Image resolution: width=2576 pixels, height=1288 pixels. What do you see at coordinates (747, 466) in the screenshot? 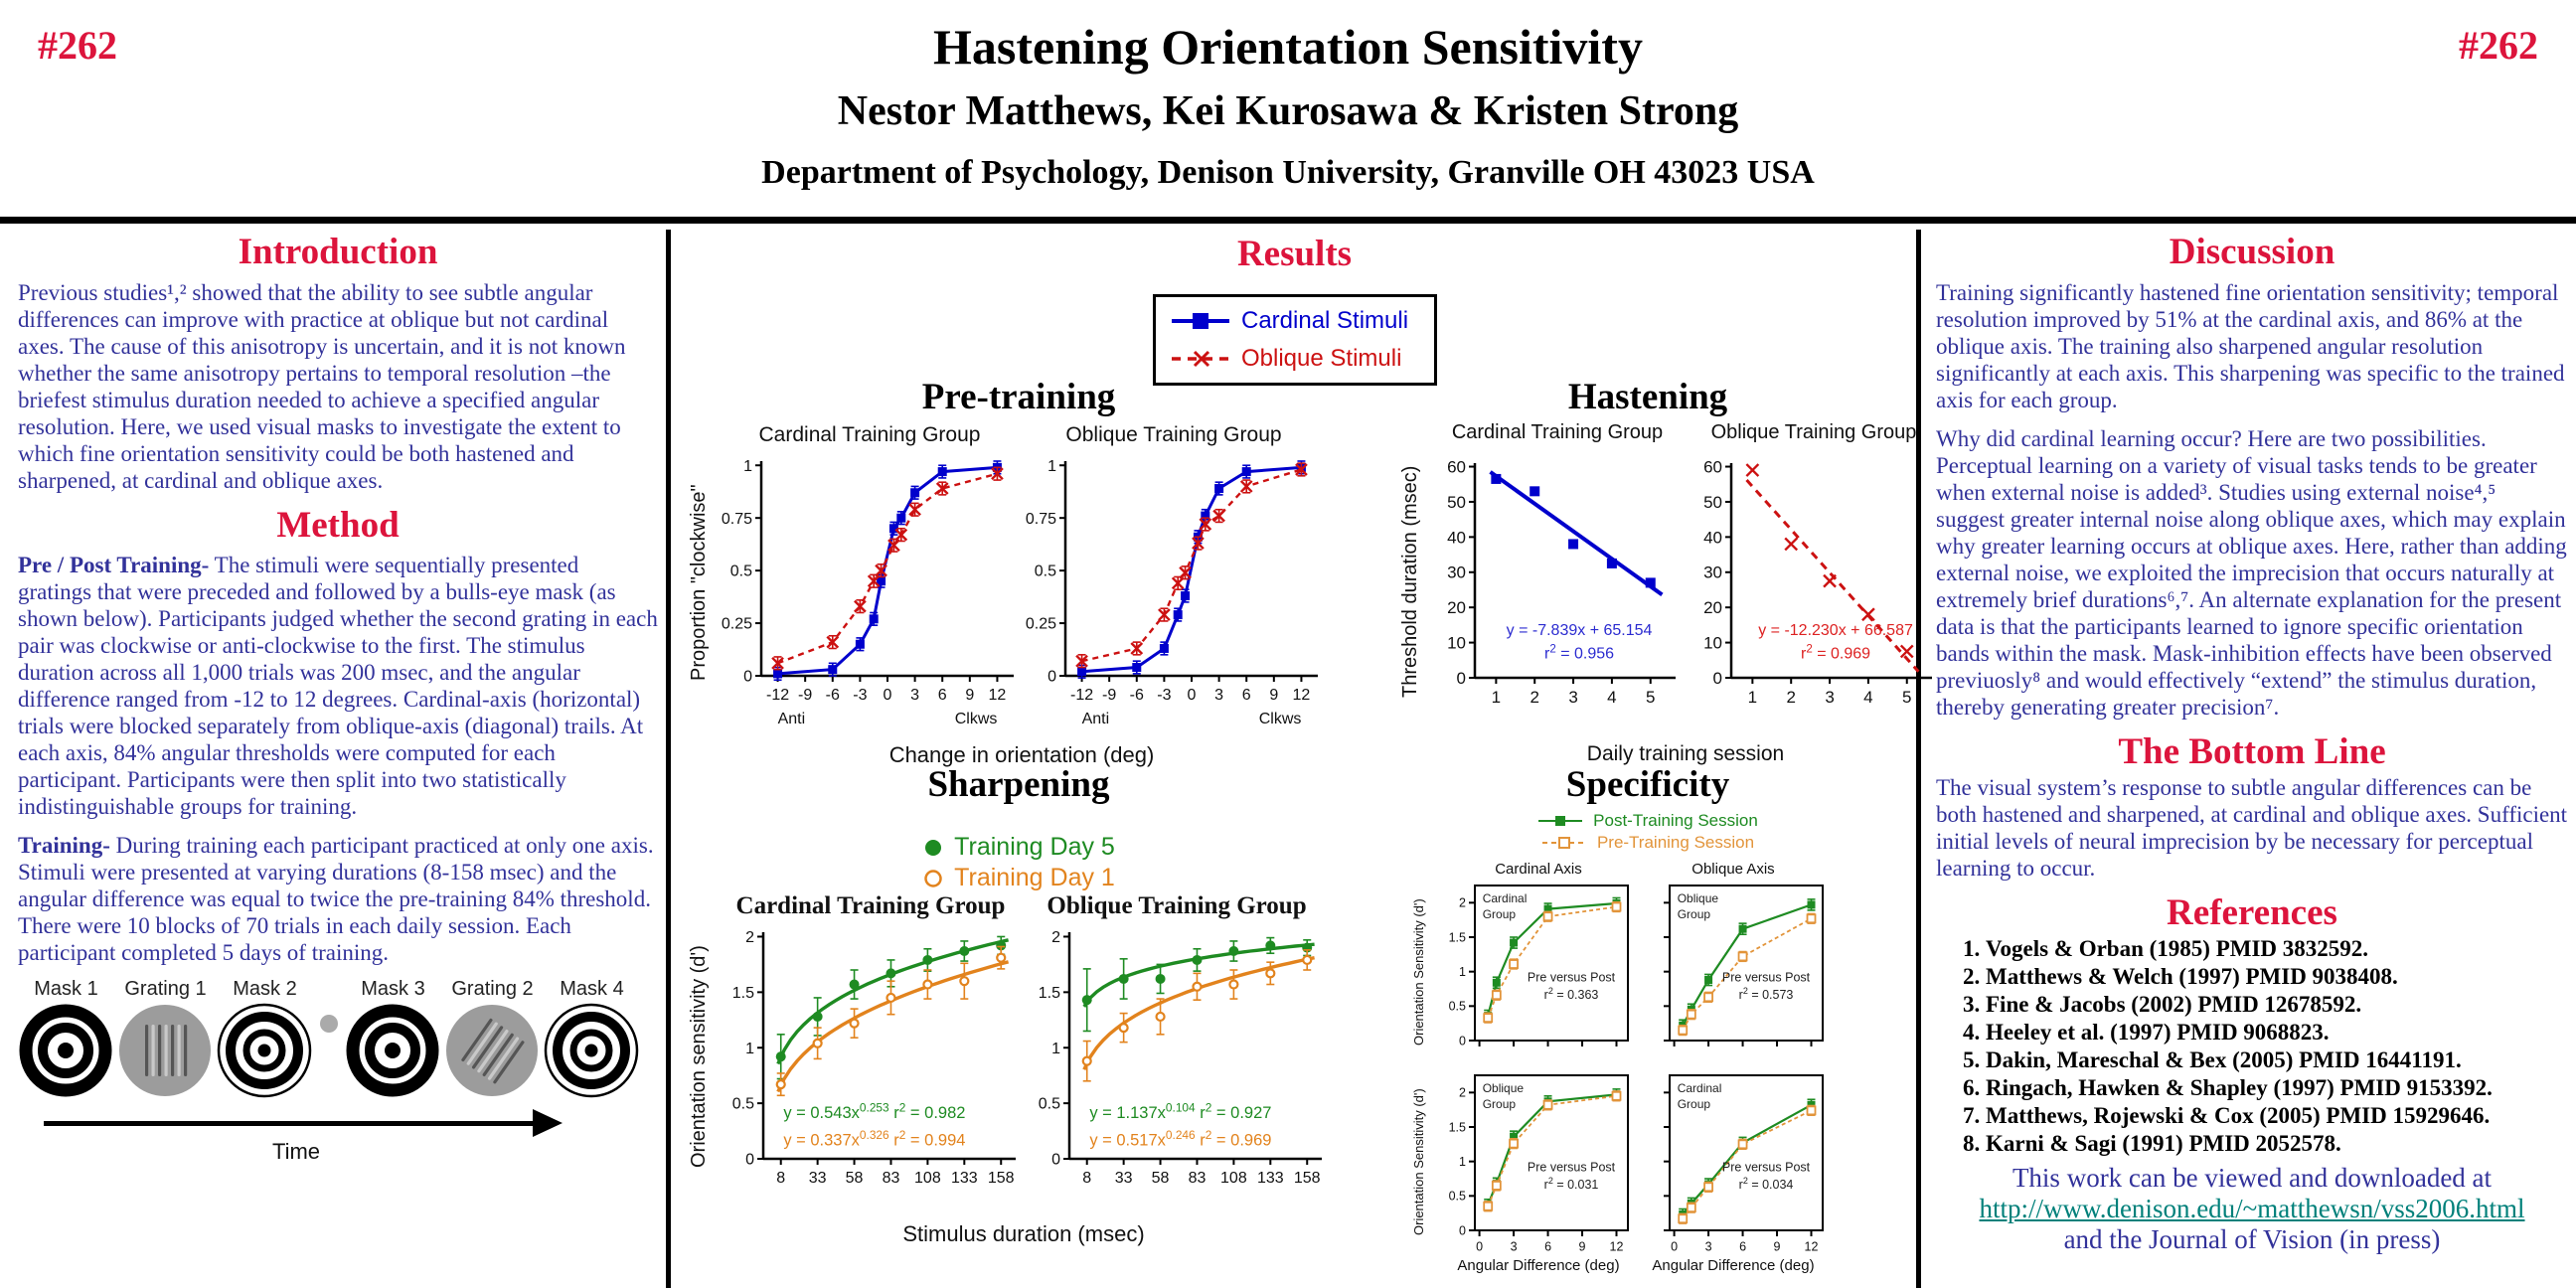
I see `svg-text: 1` at bounding box center [747, 466].